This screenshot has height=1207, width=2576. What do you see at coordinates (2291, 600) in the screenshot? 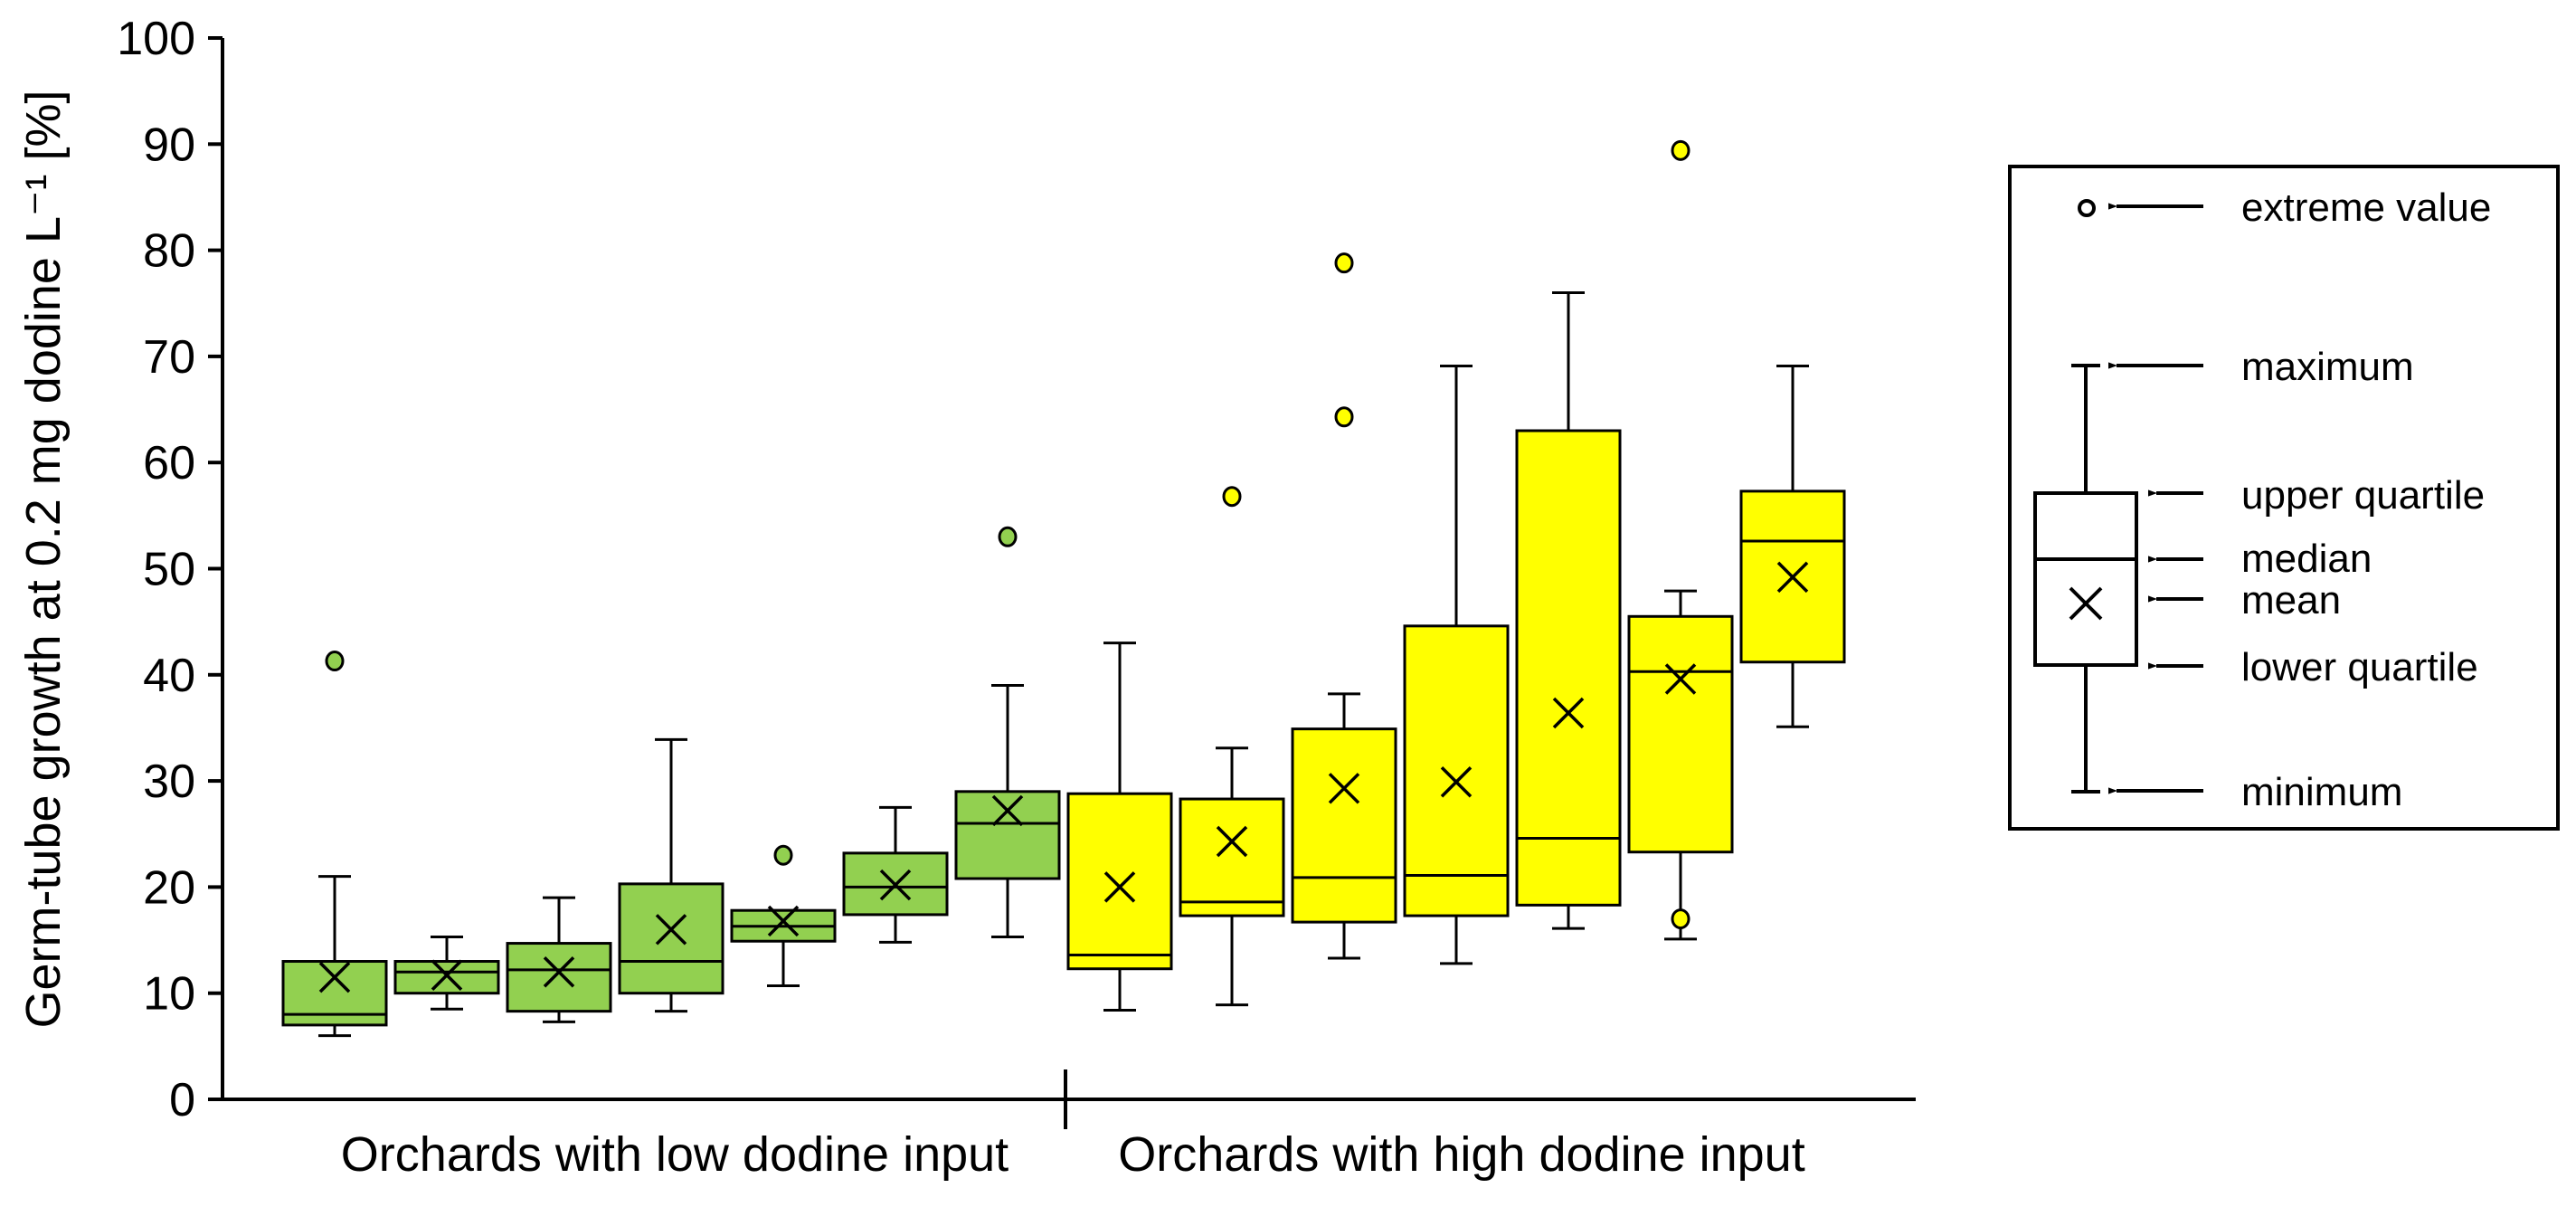
I see `legend-label-mean: mean` at bounding box center [2291, 600].